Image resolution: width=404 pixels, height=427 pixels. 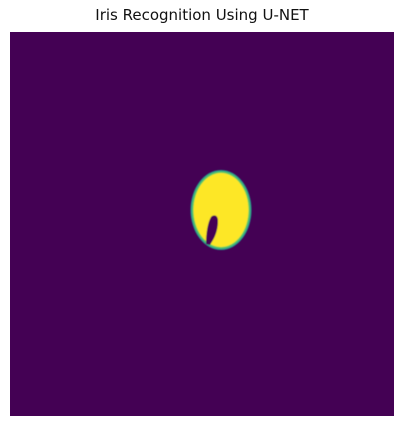 What do you see at coordinates (212, 230) in the screenshot?
I see `iris-region-notch` at bounding box center [212, 230].